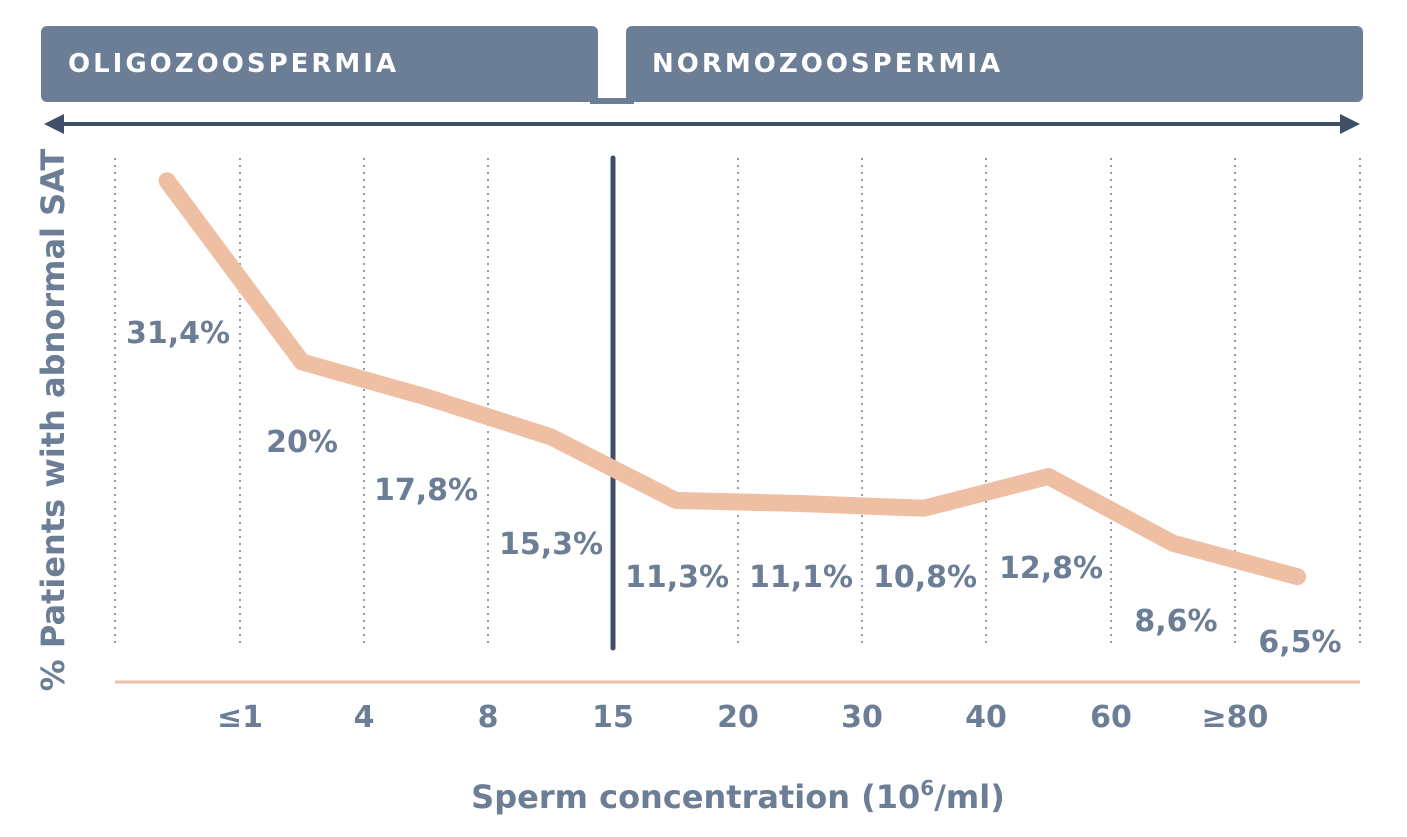 Image resolution: width=1407 pixels, height=837 pixels. I want to click on band-label-normozoospermia: NORMOZOOSPERMIA, so click(827, 64).